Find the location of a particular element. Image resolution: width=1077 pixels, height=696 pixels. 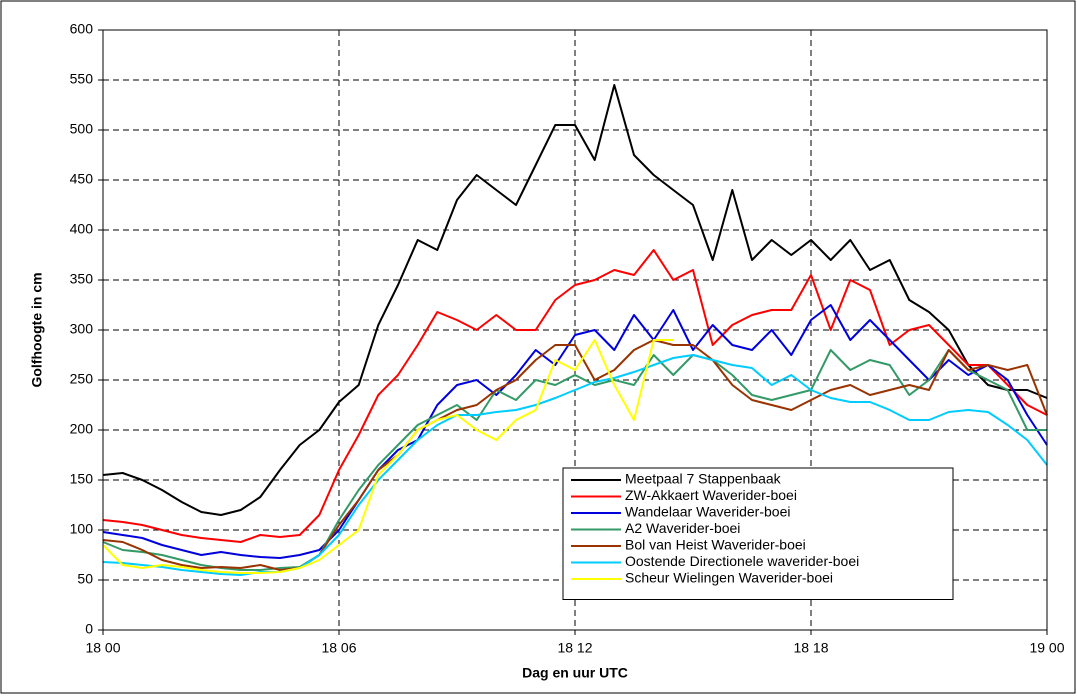

y-tick-label: 300 is located at coordinates (82, 329).